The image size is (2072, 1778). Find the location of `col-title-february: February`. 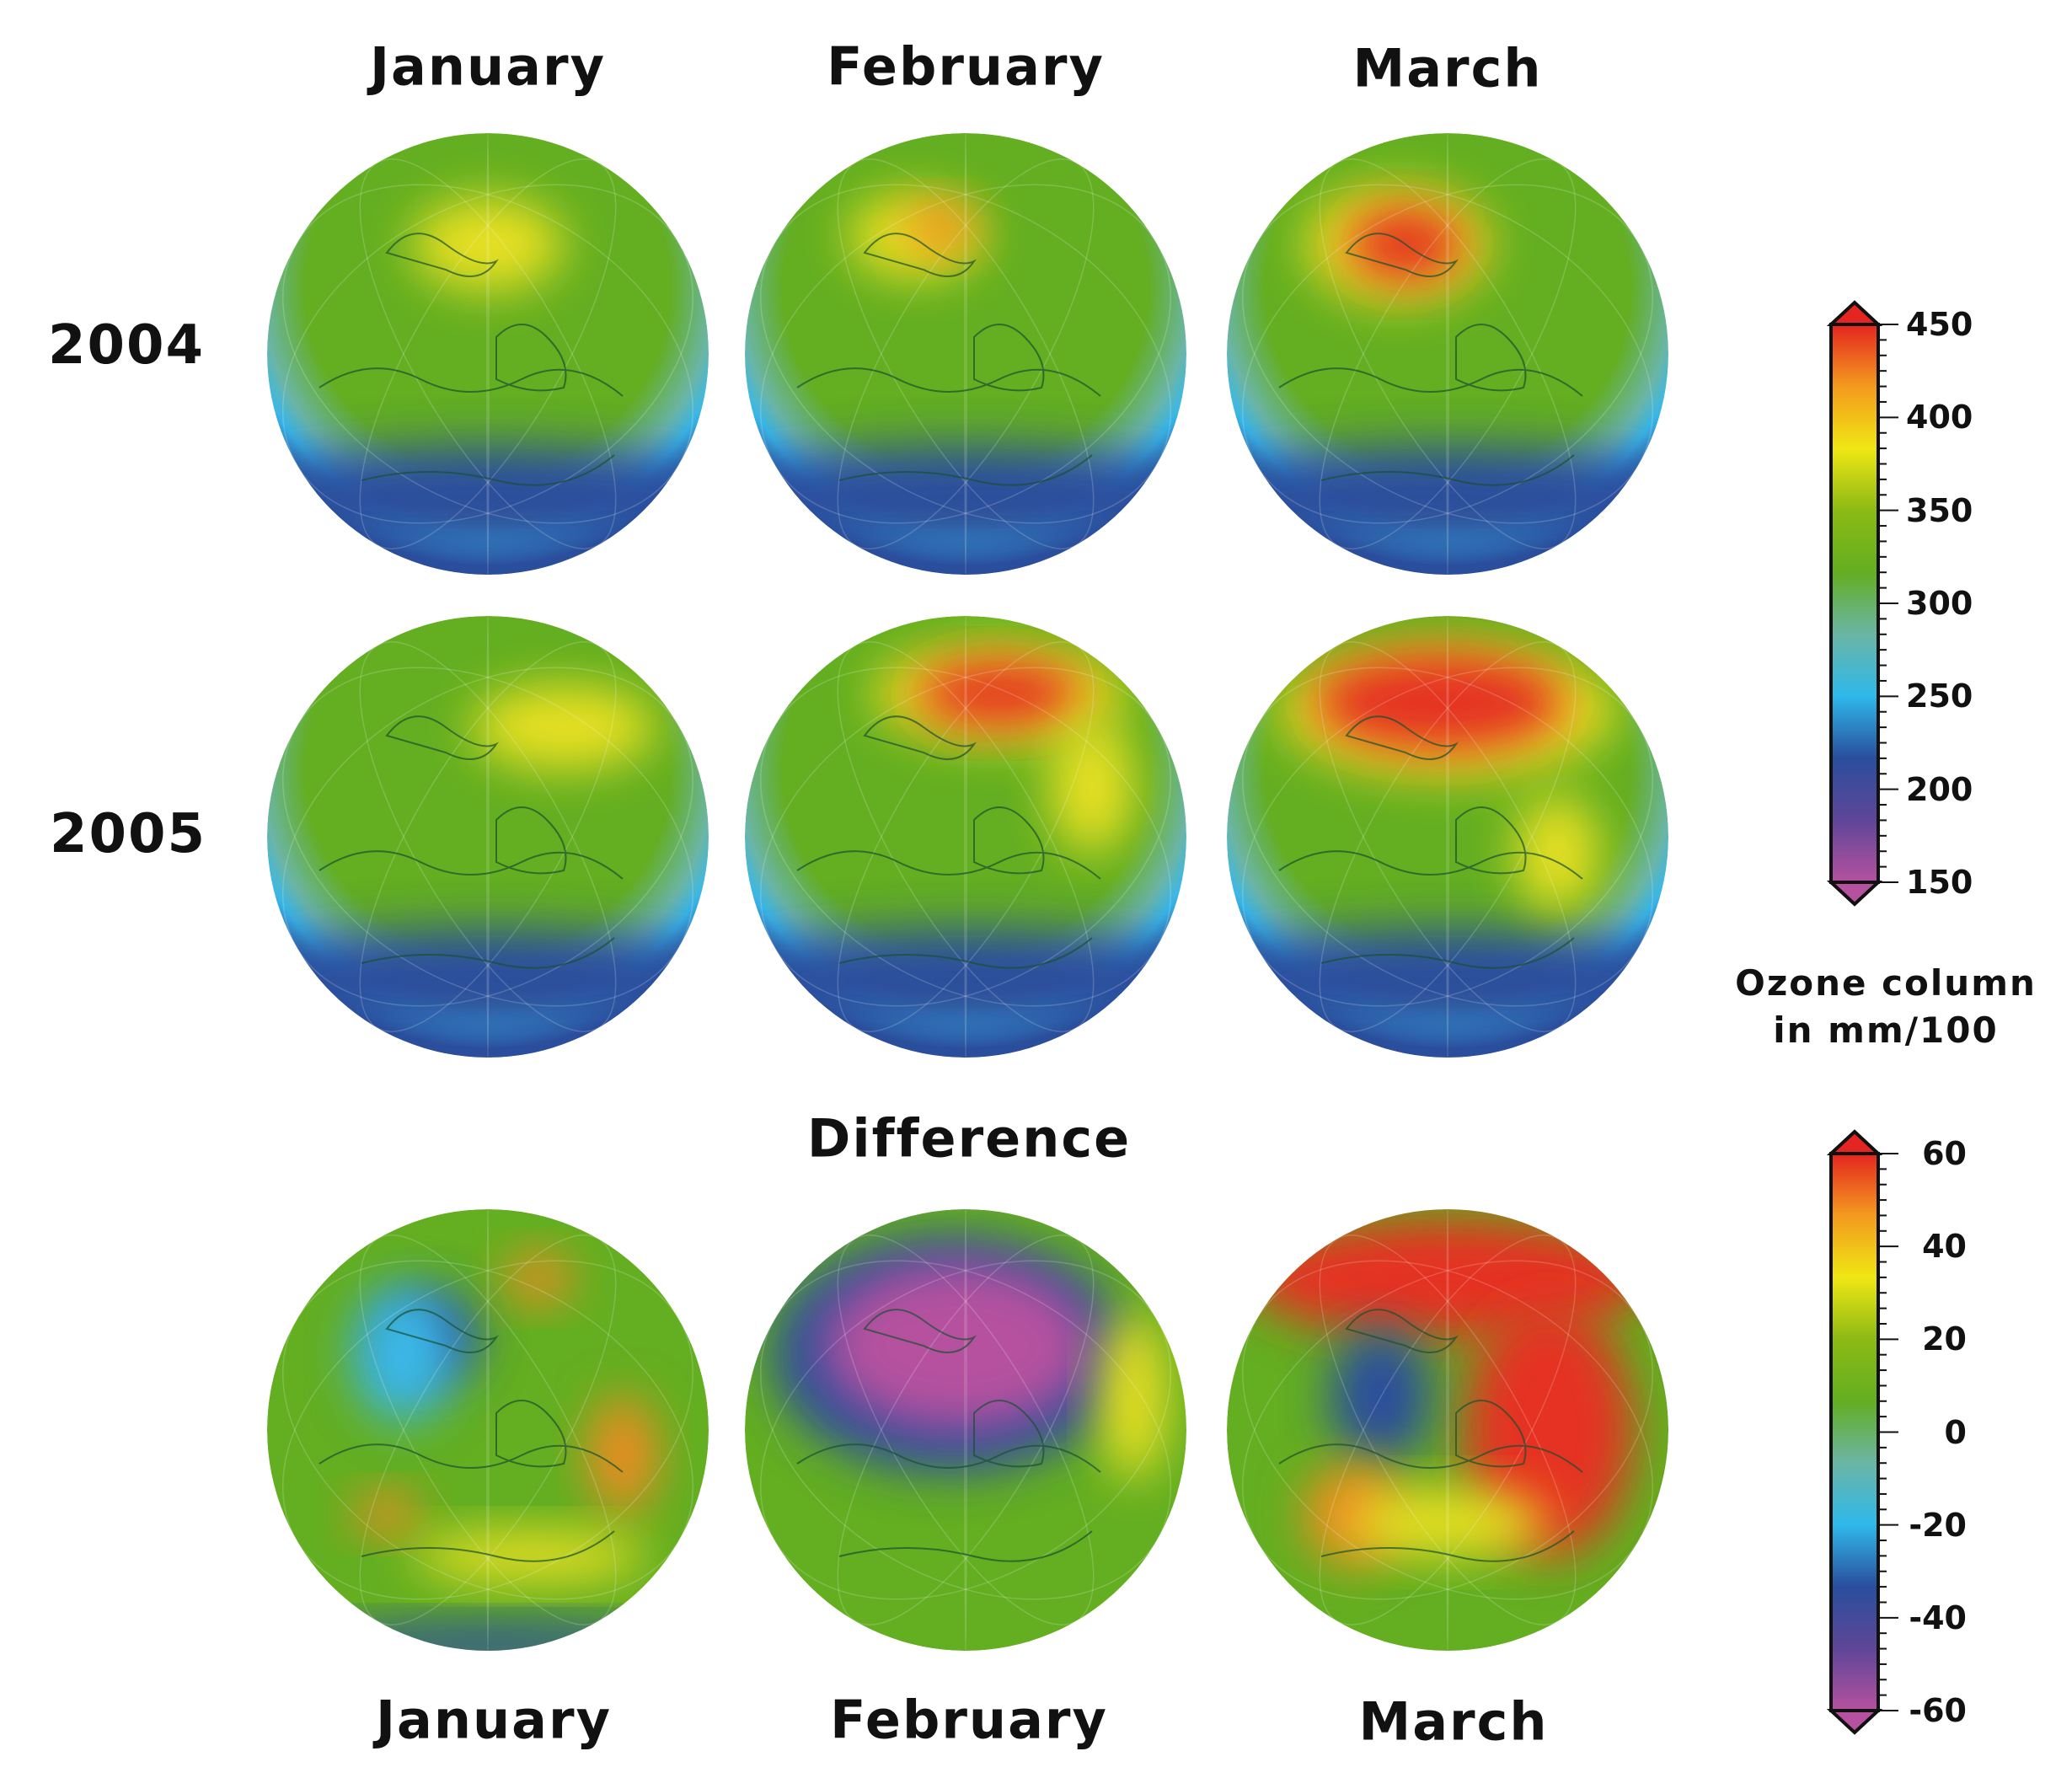

col-title-february: February is located at coordinates (966, 66).